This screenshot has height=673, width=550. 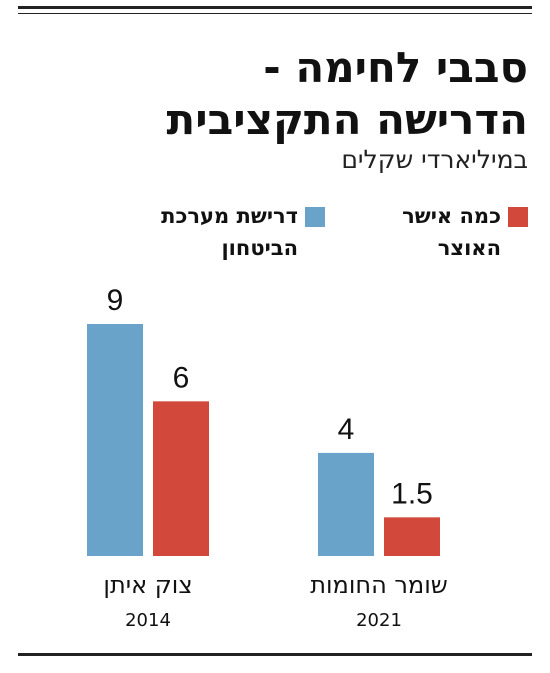 What do you see at coordinates (148, 620) in the screenshot?
I see `category-year-0: 2014` at bounding box center [148, 620].